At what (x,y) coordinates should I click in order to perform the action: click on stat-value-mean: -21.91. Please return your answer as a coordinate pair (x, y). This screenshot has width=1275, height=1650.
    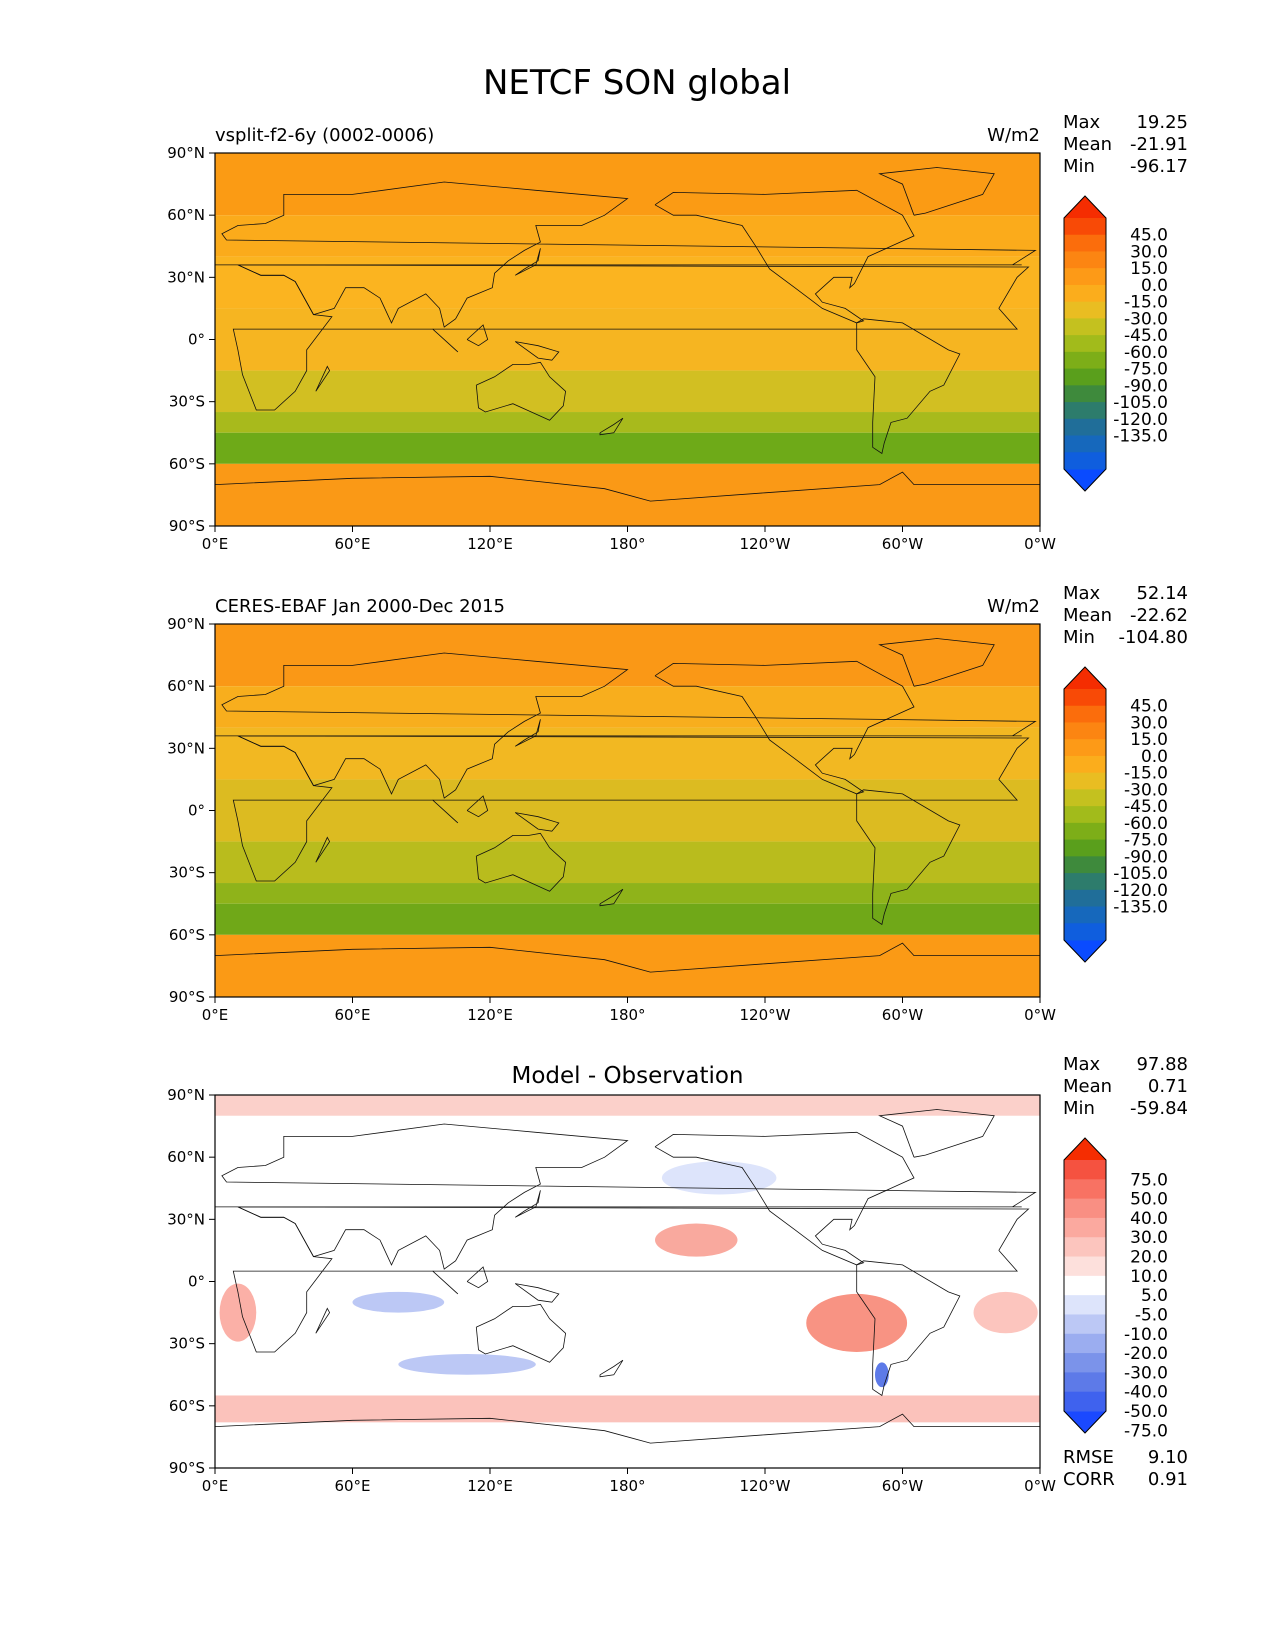
    Looking at the image, I should click on (1159, 144).